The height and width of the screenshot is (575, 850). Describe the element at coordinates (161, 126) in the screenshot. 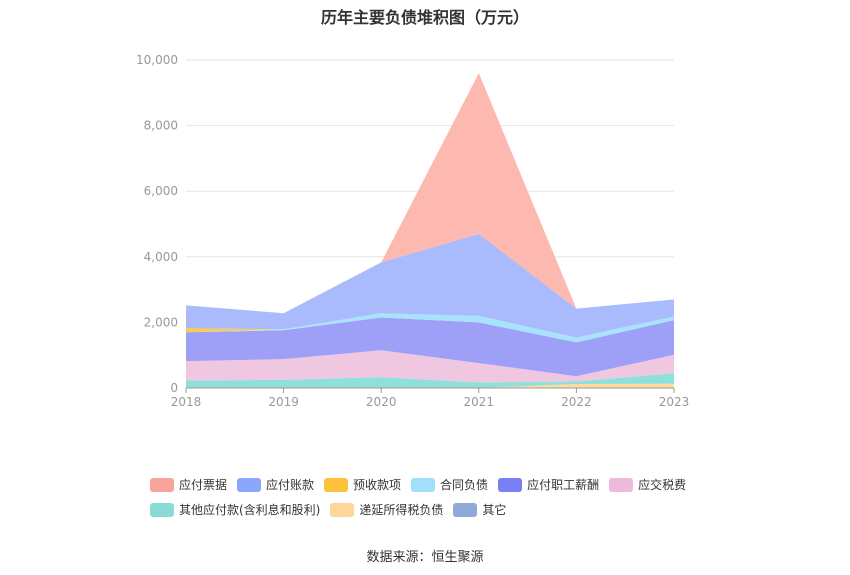

I see `y-tick-label: 8,000` at that location.